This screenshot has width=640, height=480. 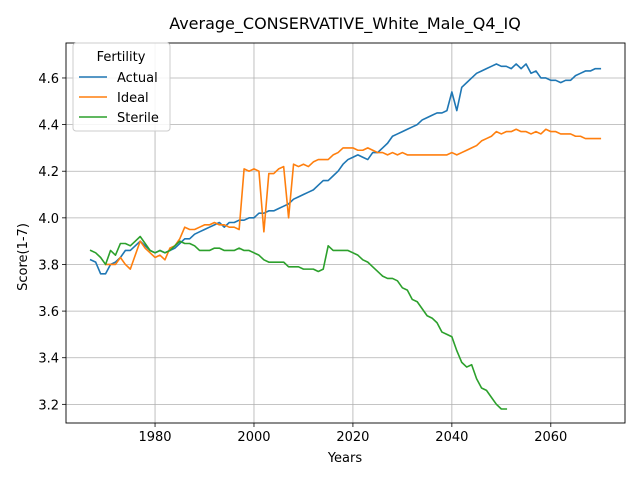 I want to click on y-tick-label: 4.4, so click(x=48, y=126).